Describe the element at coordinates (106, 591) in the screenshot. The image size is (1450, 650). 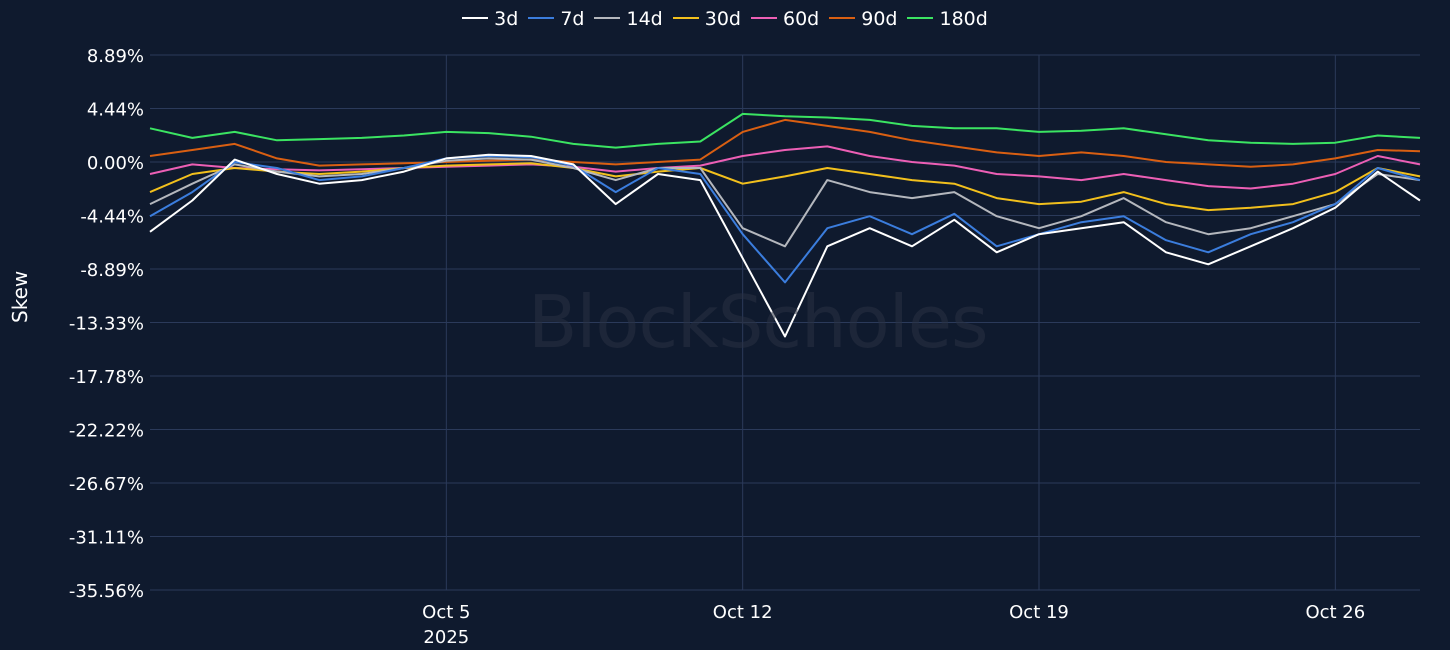
I see `y-tick-label: -35.56%` at that location.